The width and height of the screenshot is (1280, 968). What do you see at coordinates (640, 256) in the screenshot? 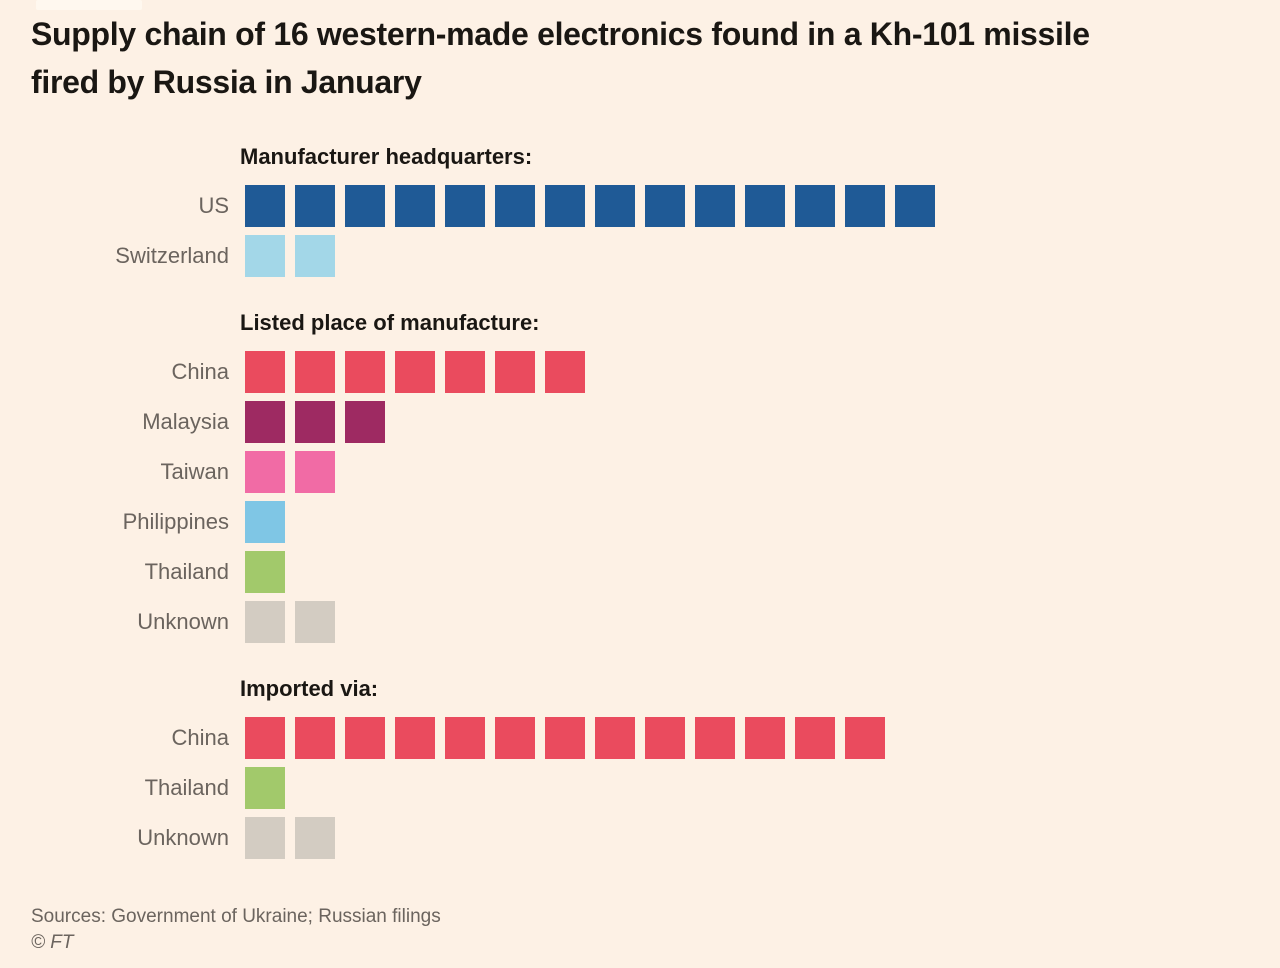
I see `chart-row-switzerland: Switzerland` at bounding box center [640, 256].